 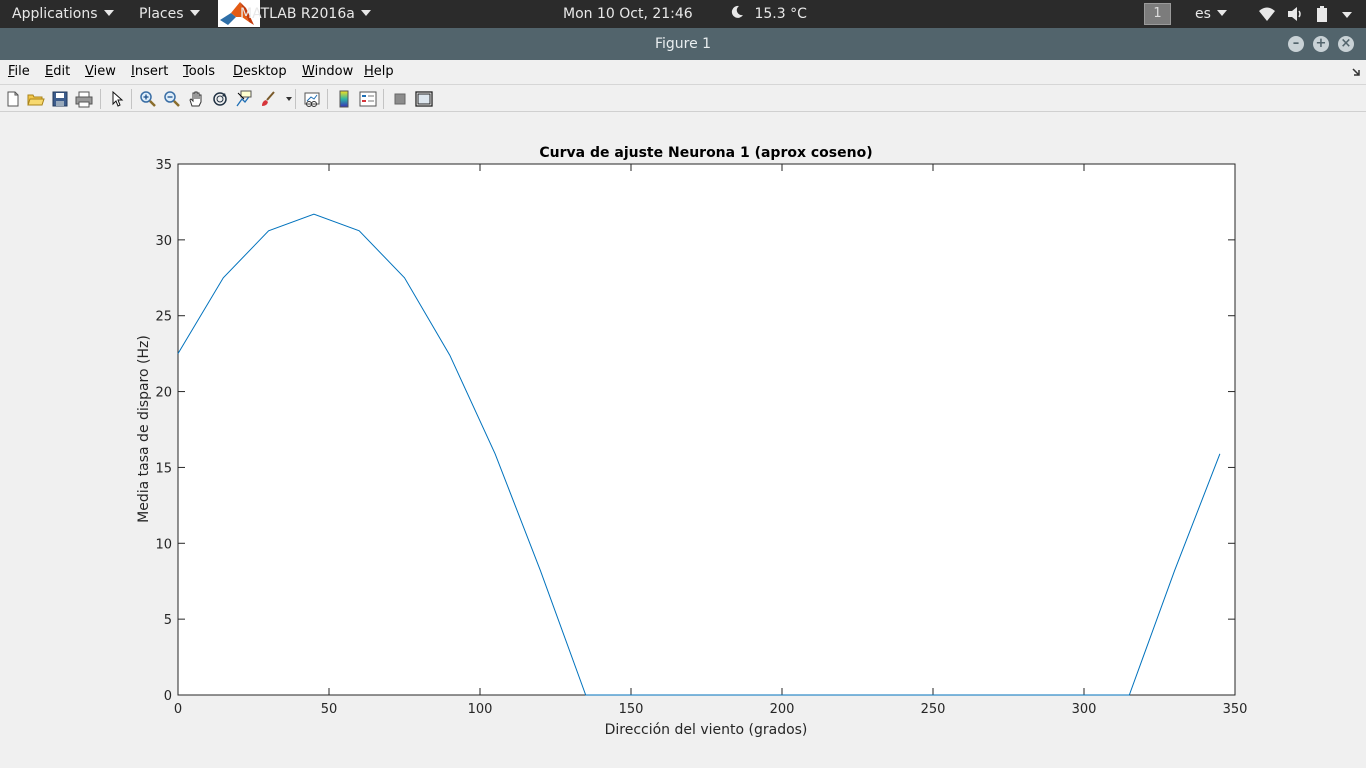 I want to click on y-tick-label: 0, so click(x=168, y=696).